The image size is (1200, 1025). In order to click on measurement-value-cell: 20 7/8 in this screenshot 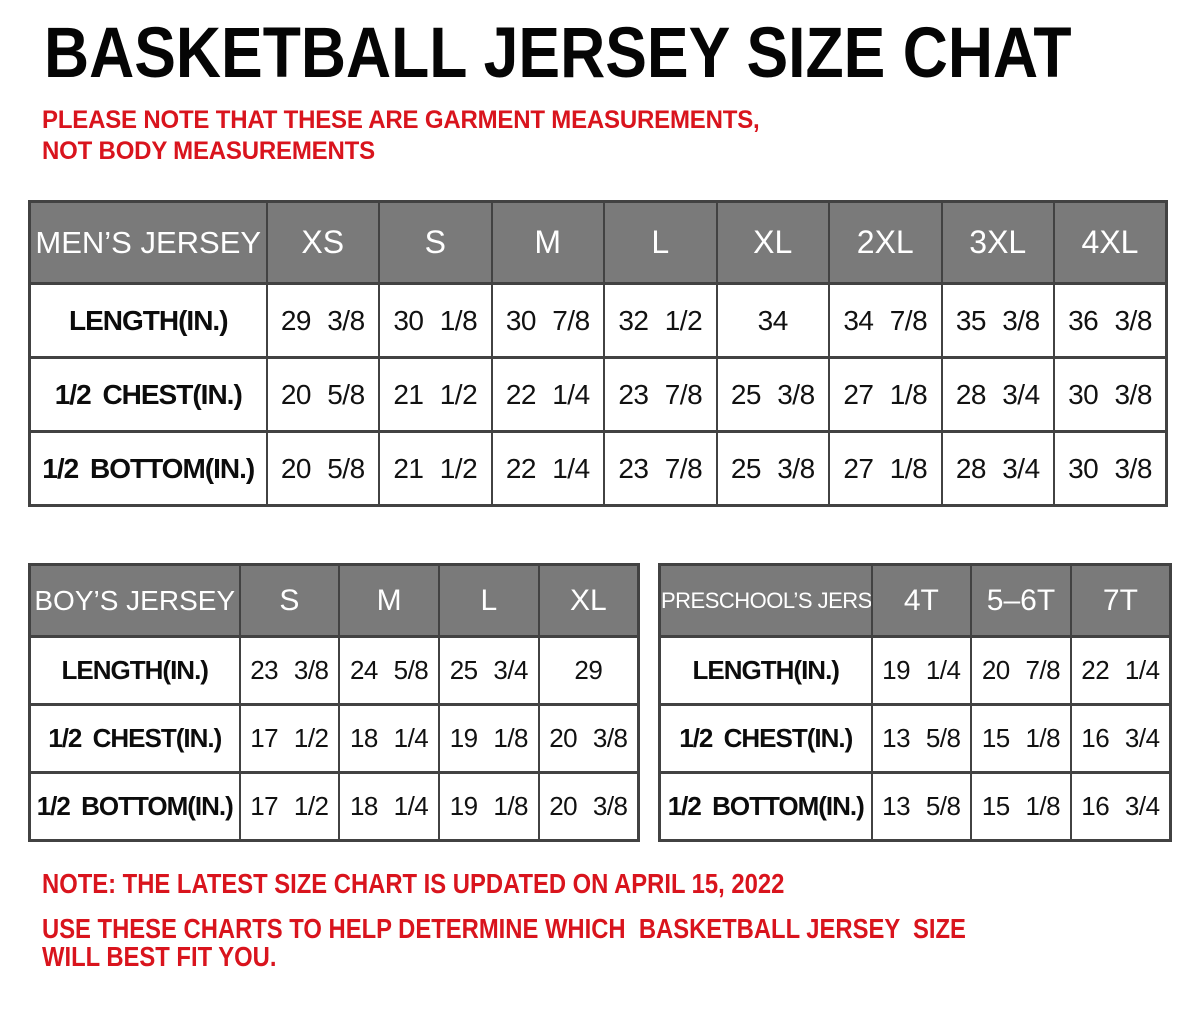, I will do `click(1021, 670)`.